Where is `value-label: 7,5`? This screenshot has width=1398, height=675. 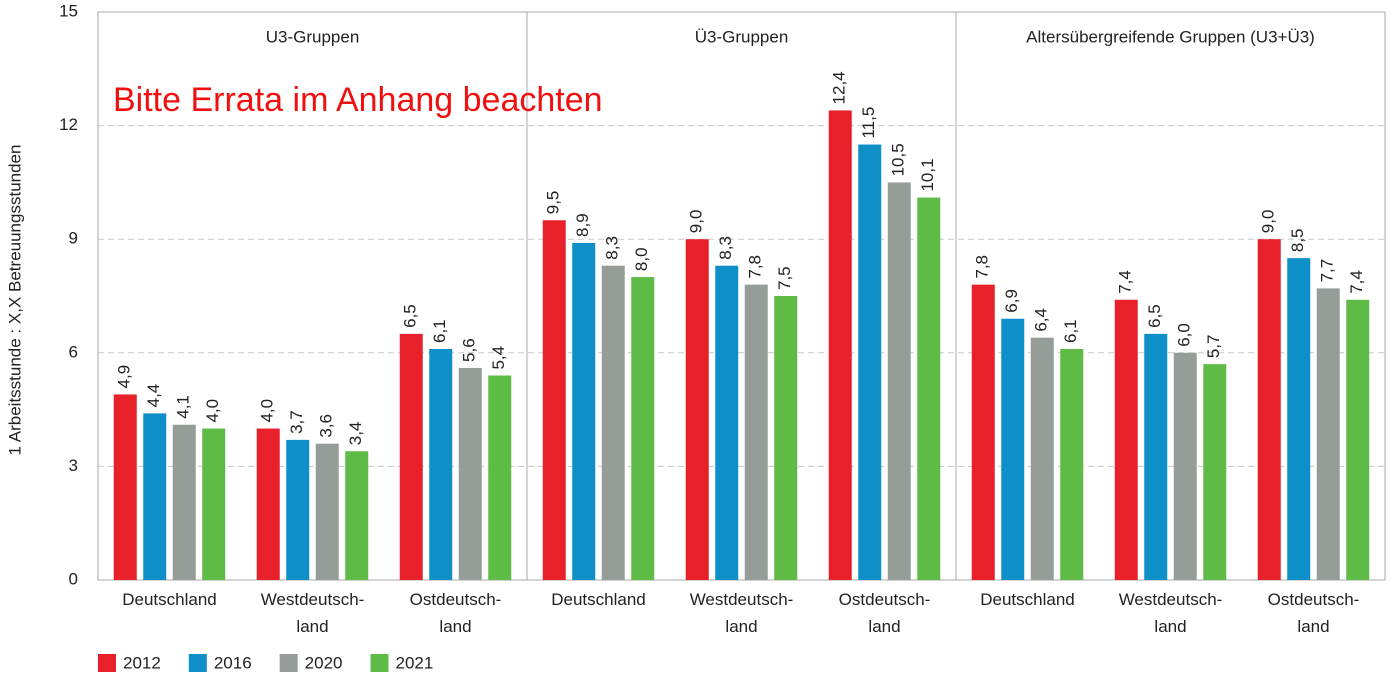
value-label: 7,5 is located at coordinates (784, 278).